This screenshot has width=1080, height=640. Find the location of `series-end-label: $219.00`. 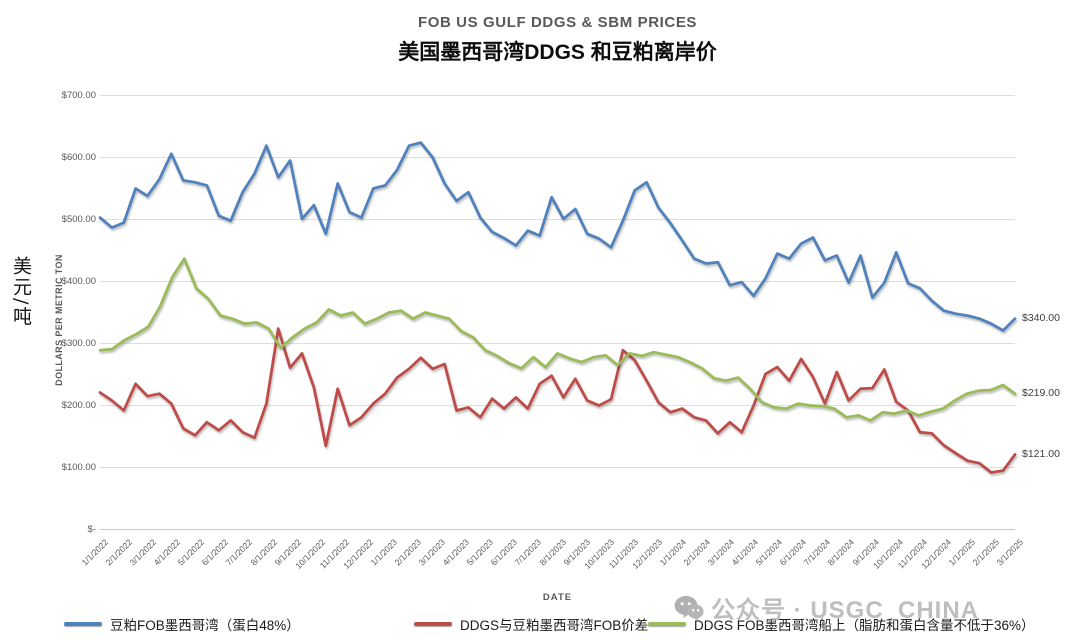

series-end-label: $219.00 is located at coordinates (1041, 393).